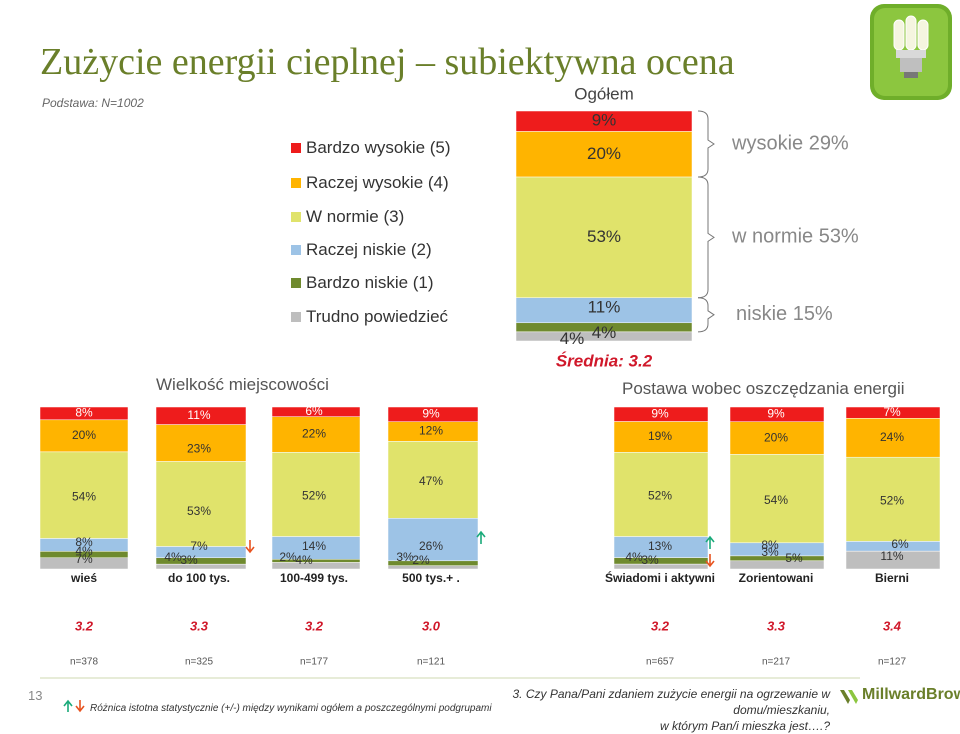 This screenshot has height=734, width=960. What do you see at coordinates (892, 625) in the screenshot?
I see `mean-value: 3.4` at bounding box center [892, 625].